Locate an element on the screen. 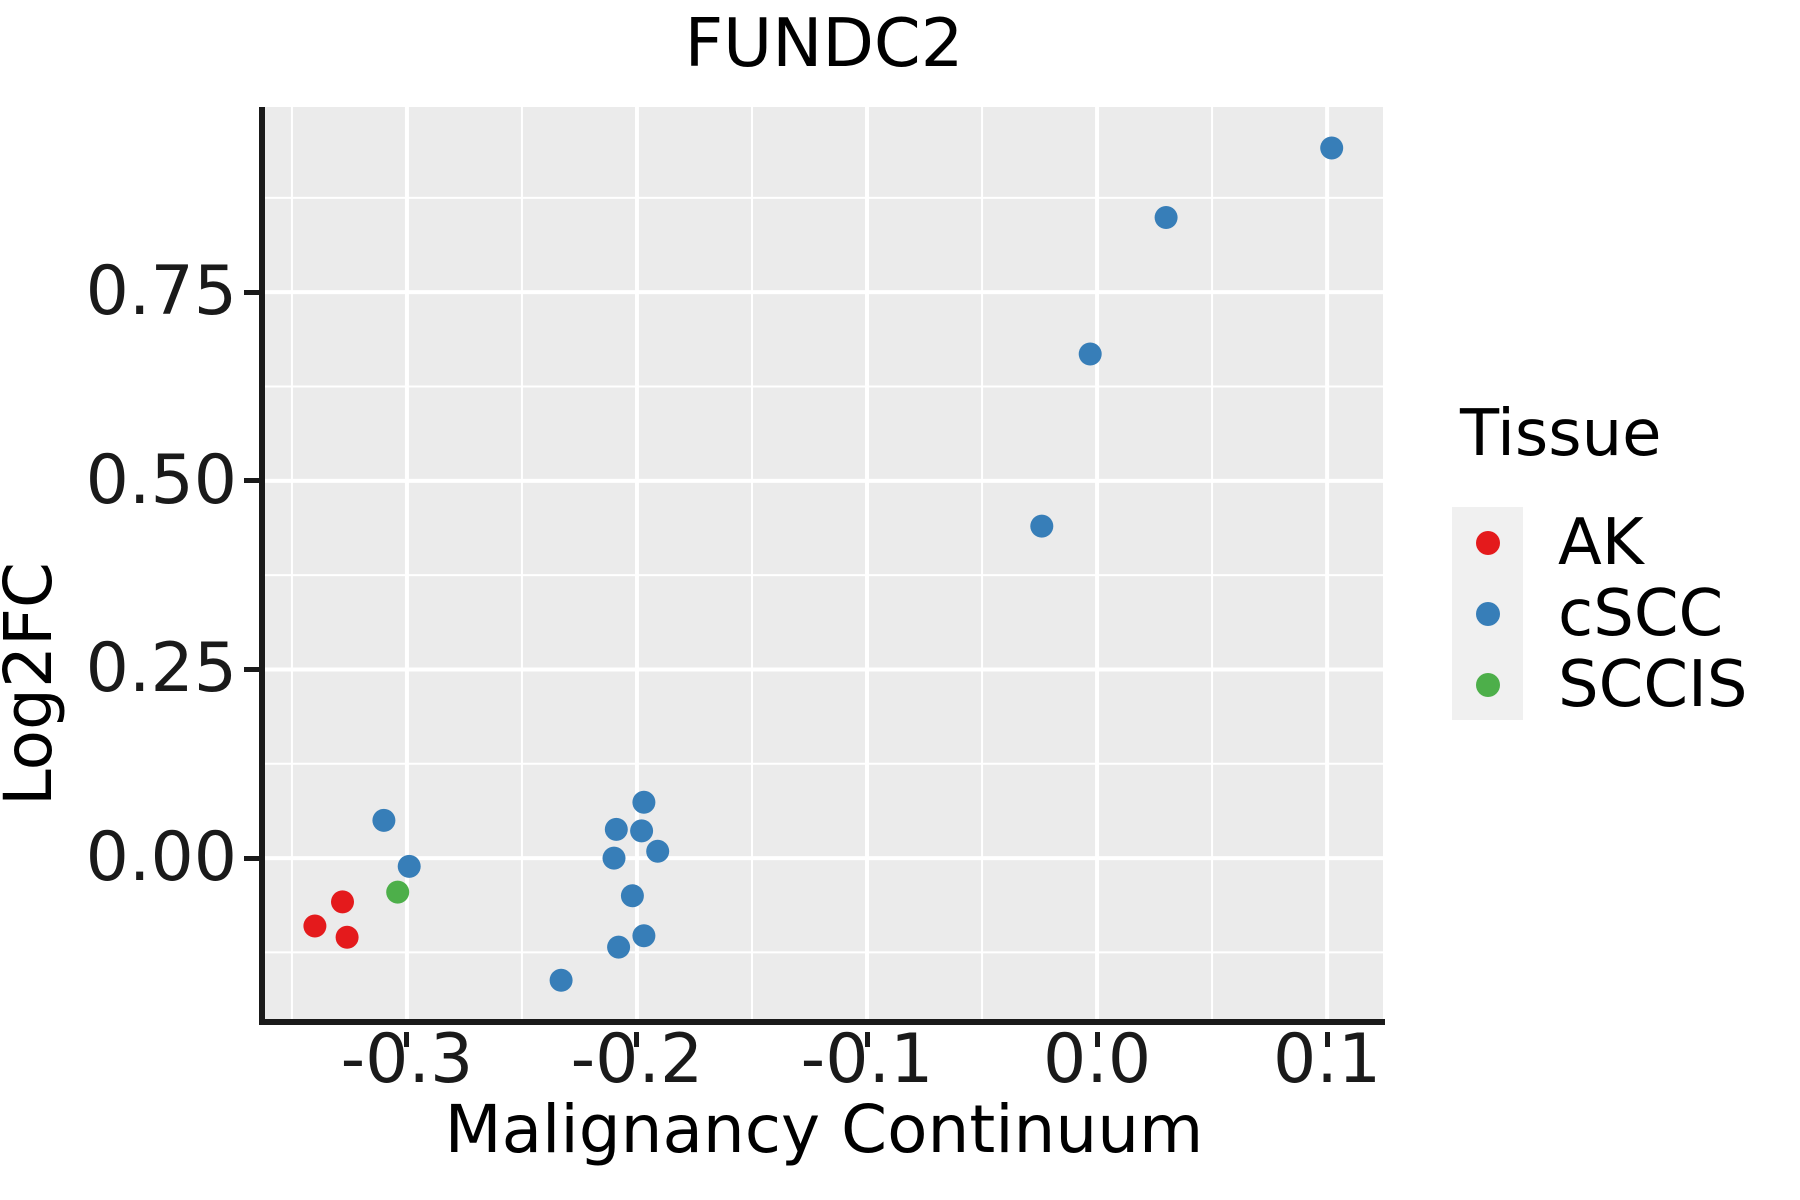  legend-dot-cscc is located at coordinates (1487, 613).